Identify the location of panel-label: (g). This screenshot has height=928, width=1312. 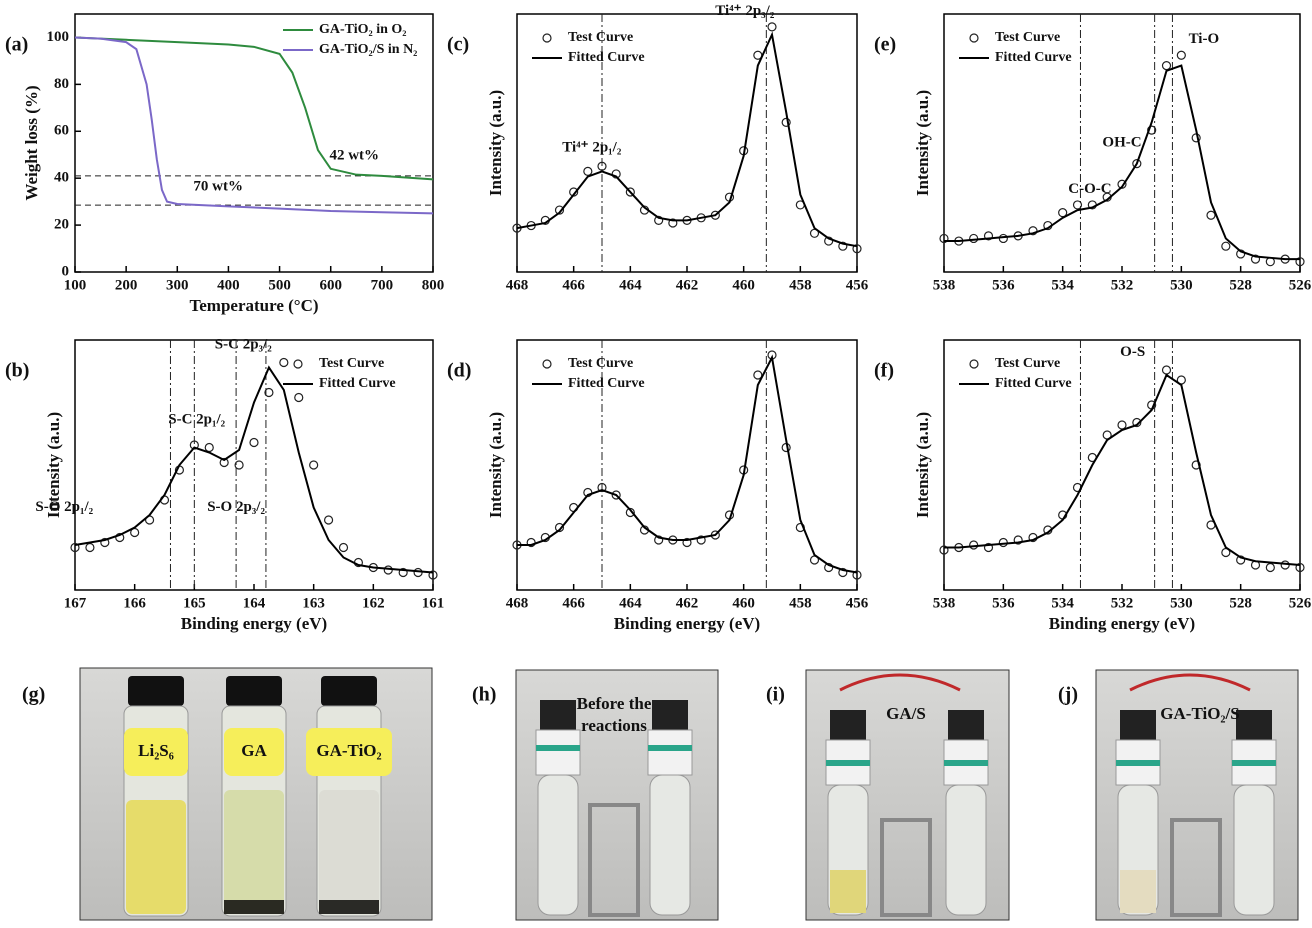
(33, 695).